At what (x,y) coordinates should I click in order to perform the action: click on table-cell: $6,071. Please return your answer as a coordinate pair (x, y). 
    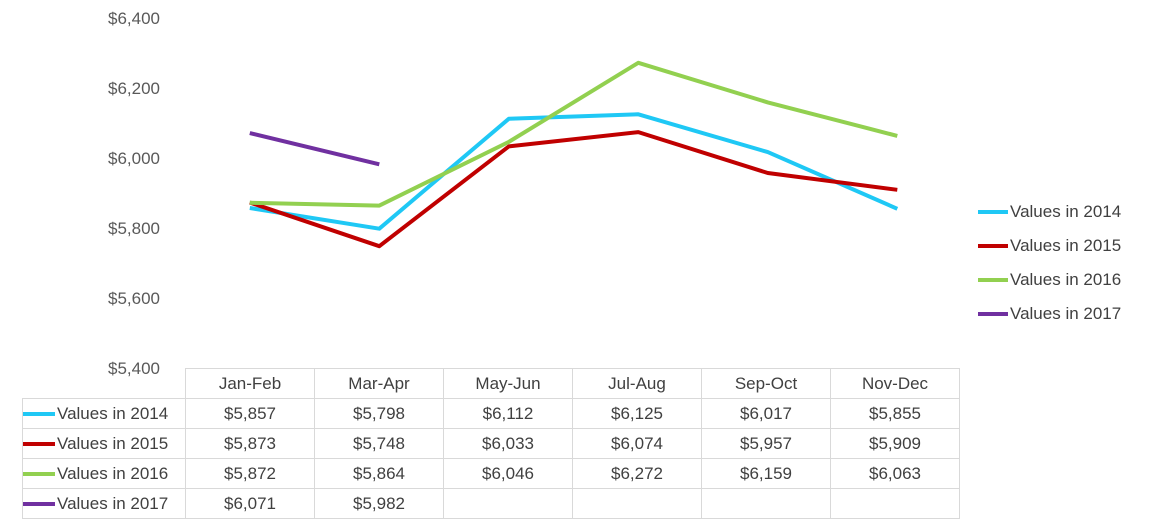
    Looking at the image, I should click on (250, 503).